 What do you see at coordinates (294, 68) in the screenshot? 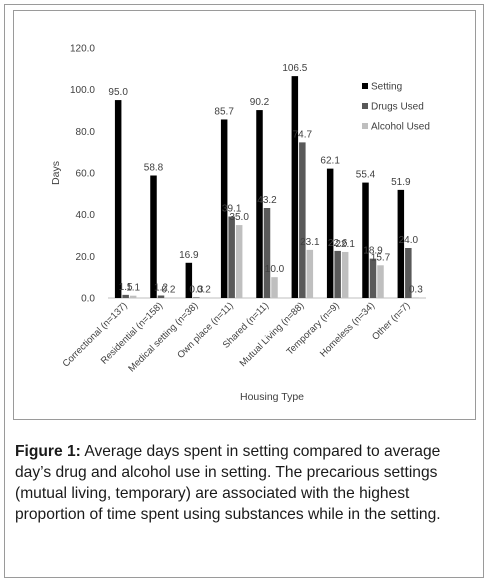
I see `data-label-setting-5: 106.5` at bounding box center [294, 68].